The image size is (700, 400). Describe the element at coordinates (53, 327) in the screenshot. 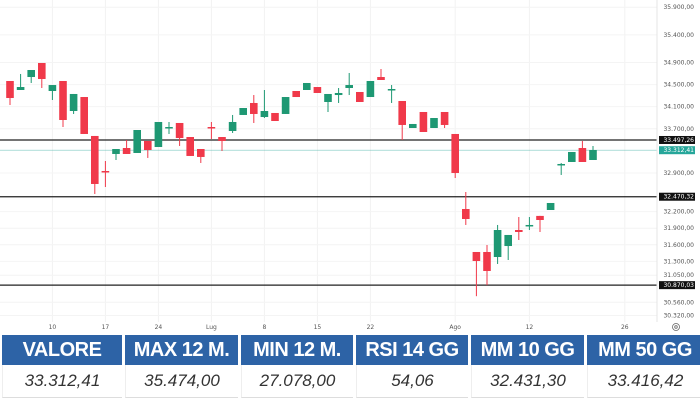

I see `date-tick-label: 10` at that location.